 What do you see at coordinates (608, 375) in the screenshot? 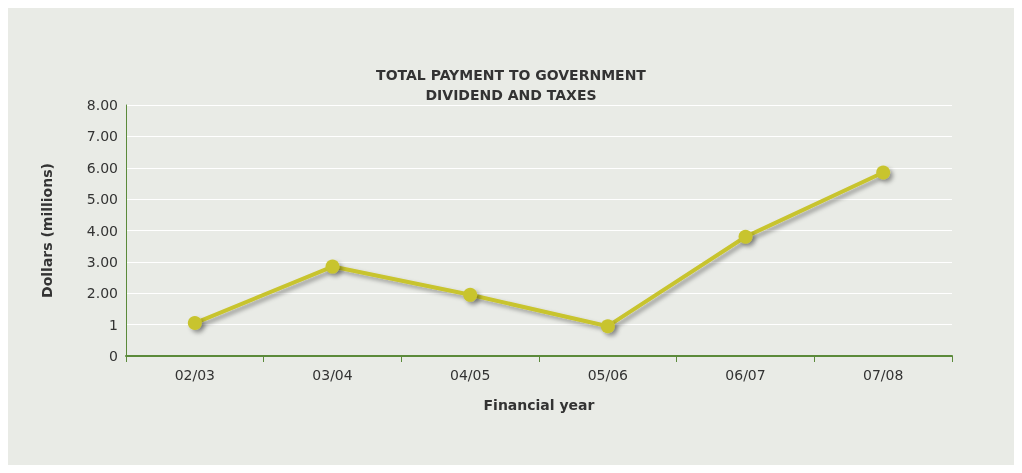
I see `x-tick-label: 05/06` at bounding box center [608, 375].